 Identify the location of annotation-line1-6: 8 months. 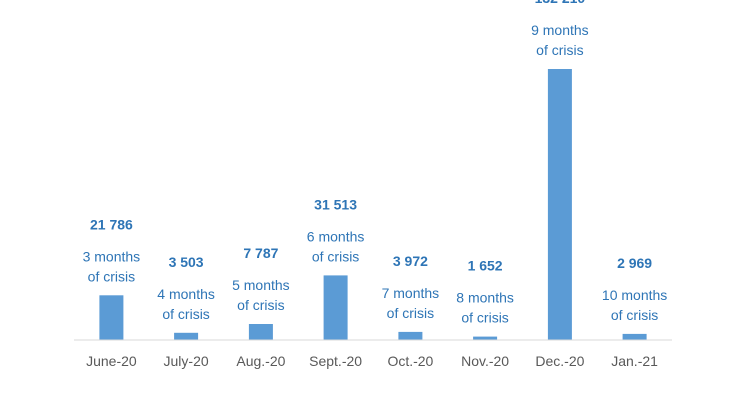
(485, 298).